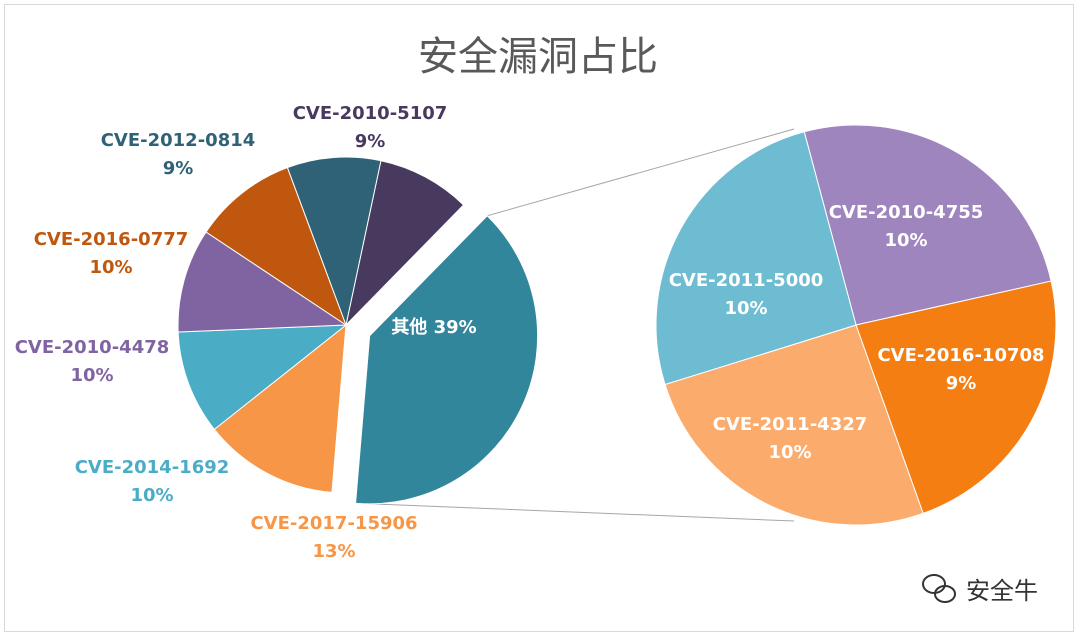 The width and height of the screenshot is (1080, 637). Describe the element at coordinates (333, 551) in the screenshot. I see `label-percent: 13%` at that location.